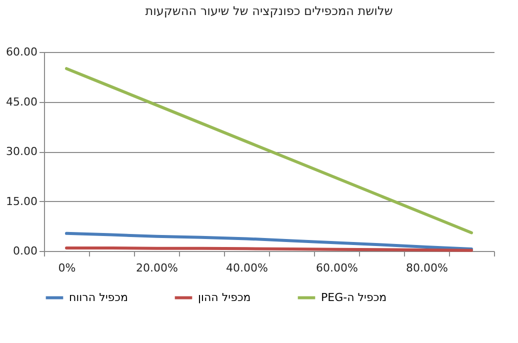 The height and width of the screenshot is (343, 518). I want to click on y-tick-label: 15.00, so click(22, 201).